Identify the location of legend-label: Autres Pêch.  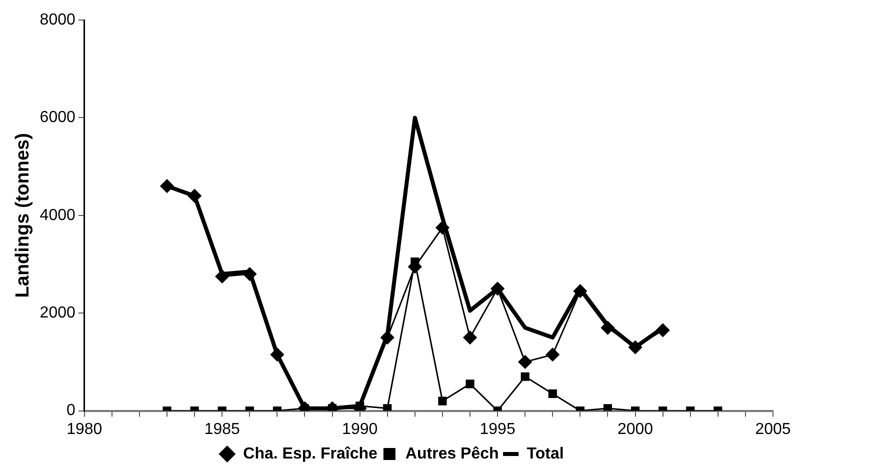
(452, 453).